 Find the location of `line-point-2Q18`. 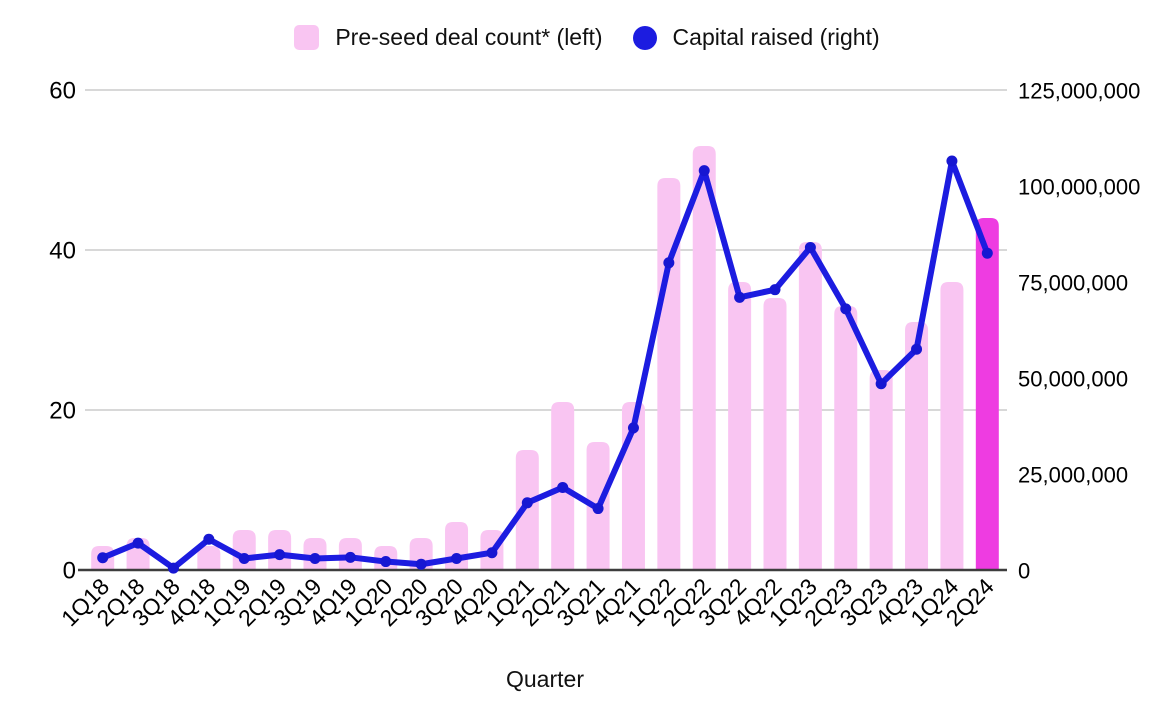

line-point-2Q18 is located at coordinates (138, 543).